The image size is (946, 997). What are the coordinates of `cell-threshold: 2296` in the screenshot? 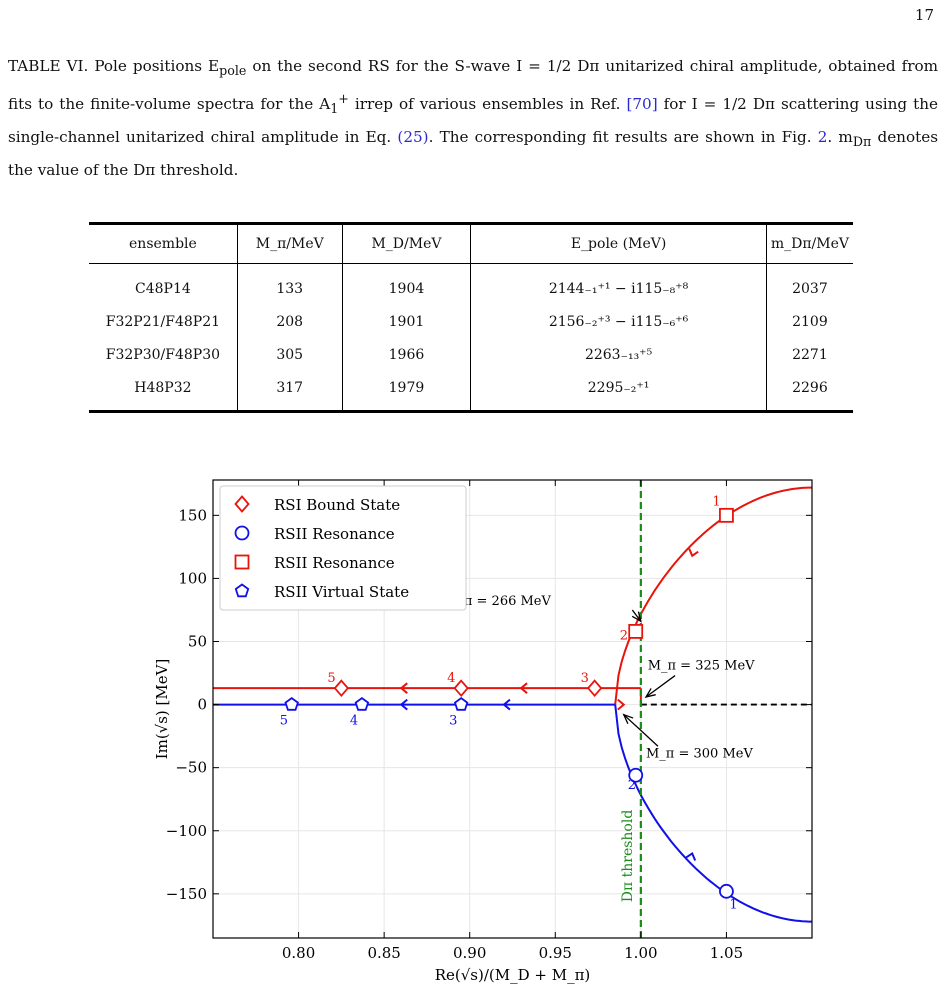 It's located at (809, 392).